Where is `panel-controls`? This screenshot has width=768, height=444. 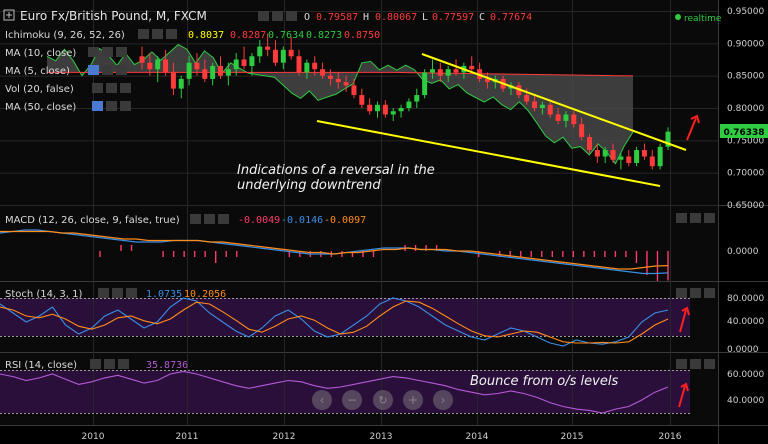
panel-controls is located at coordinates (695, 291).